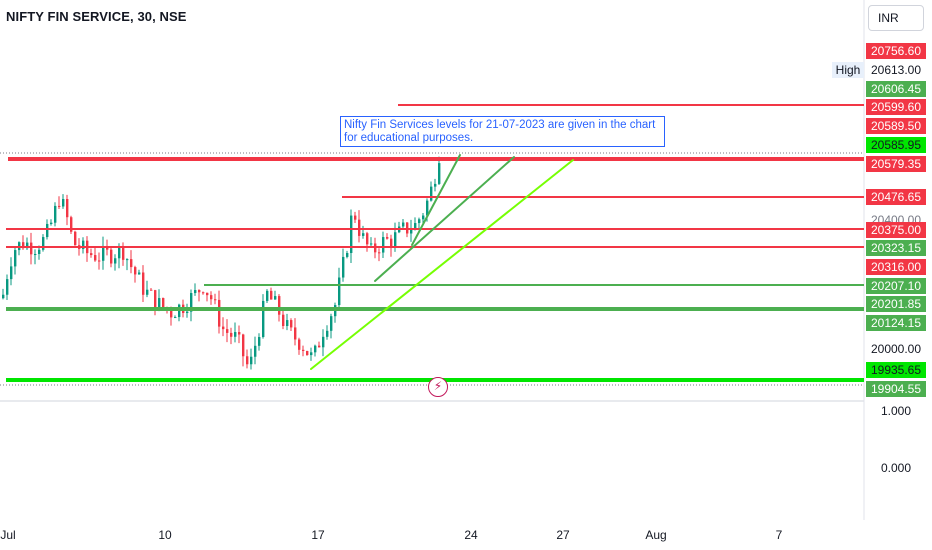 The width and height of the screenshot is (932, 550). Describe the element at coordinates (896, 18) in the screenshot. I see `currency-selector: INR` at that location.